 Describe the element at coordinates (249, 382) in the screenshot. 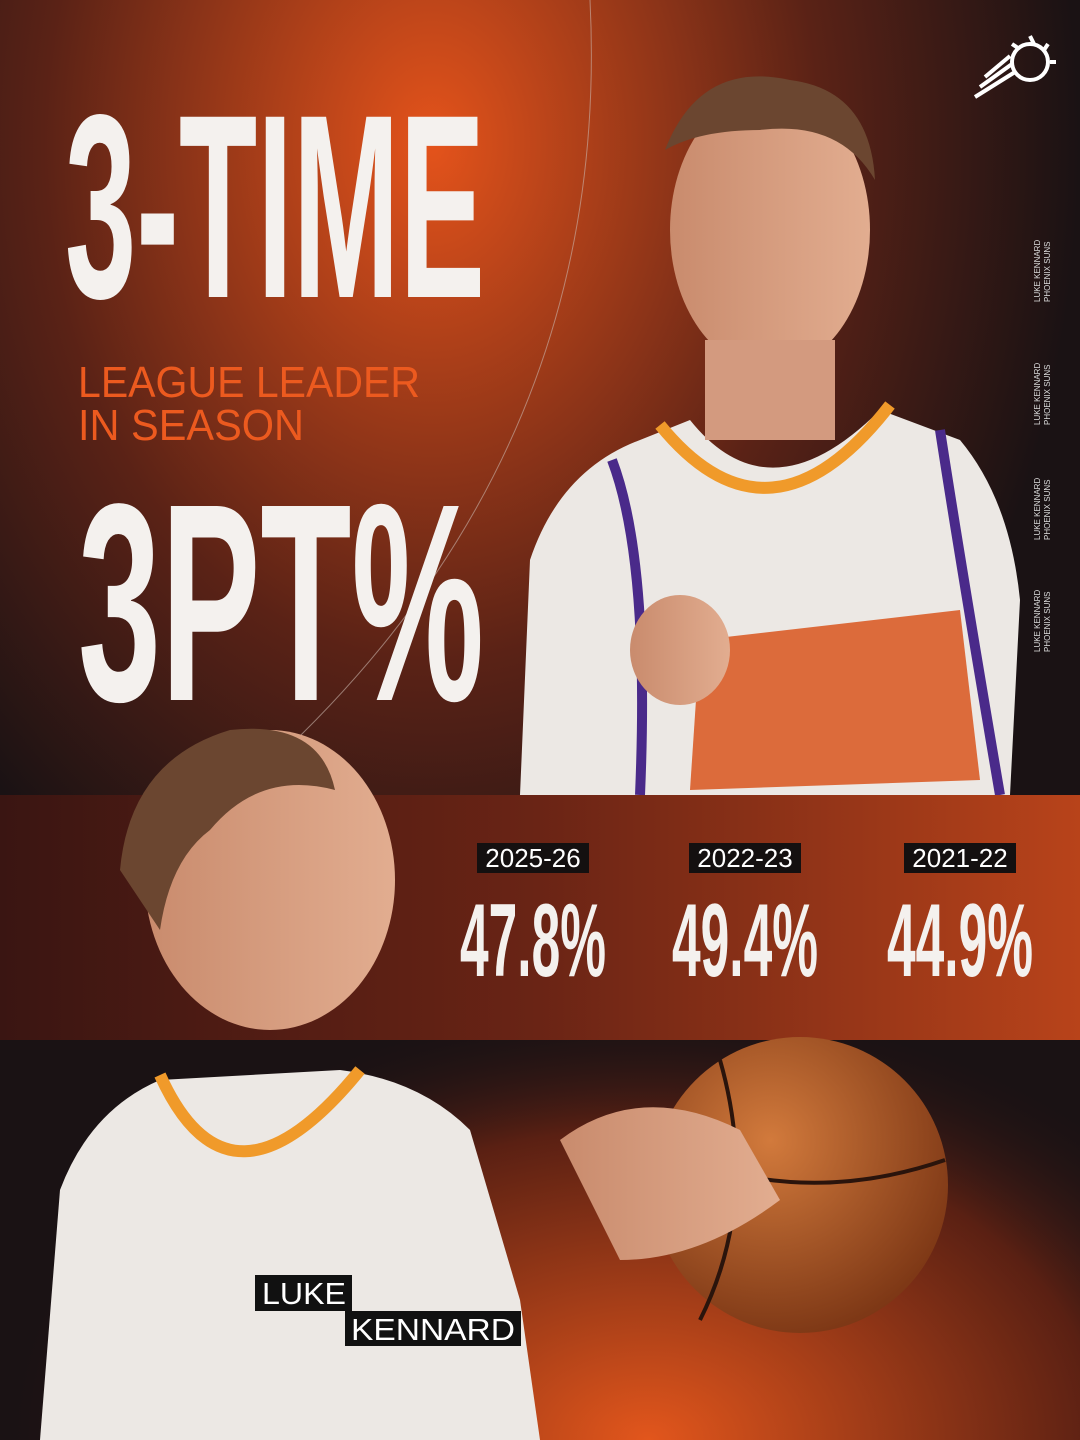

I see `headline-sub: LEAGUE LEADER` at that location.